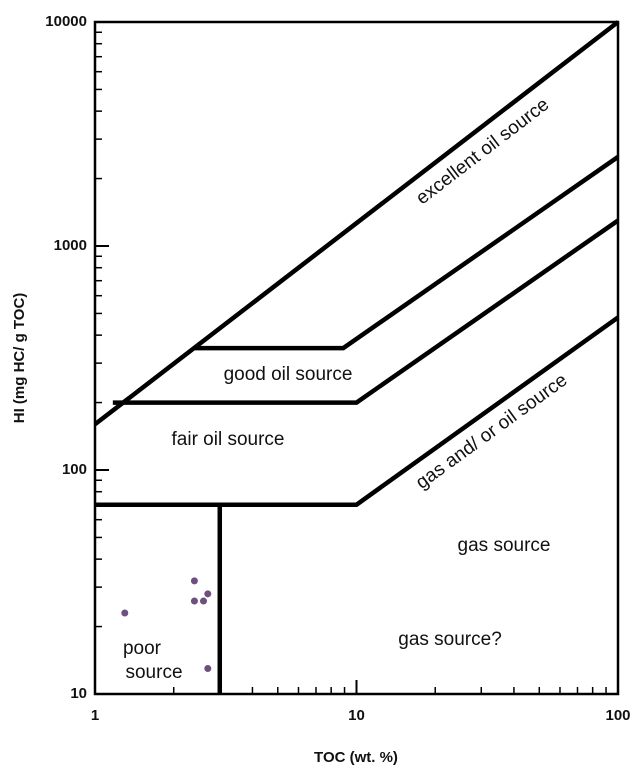 The height and width of the screenshot is (772, 635). What do you see at coordinates (504, 545) in the screenshot?
I see `region-label: gas source` at bounding box center [504, 545].